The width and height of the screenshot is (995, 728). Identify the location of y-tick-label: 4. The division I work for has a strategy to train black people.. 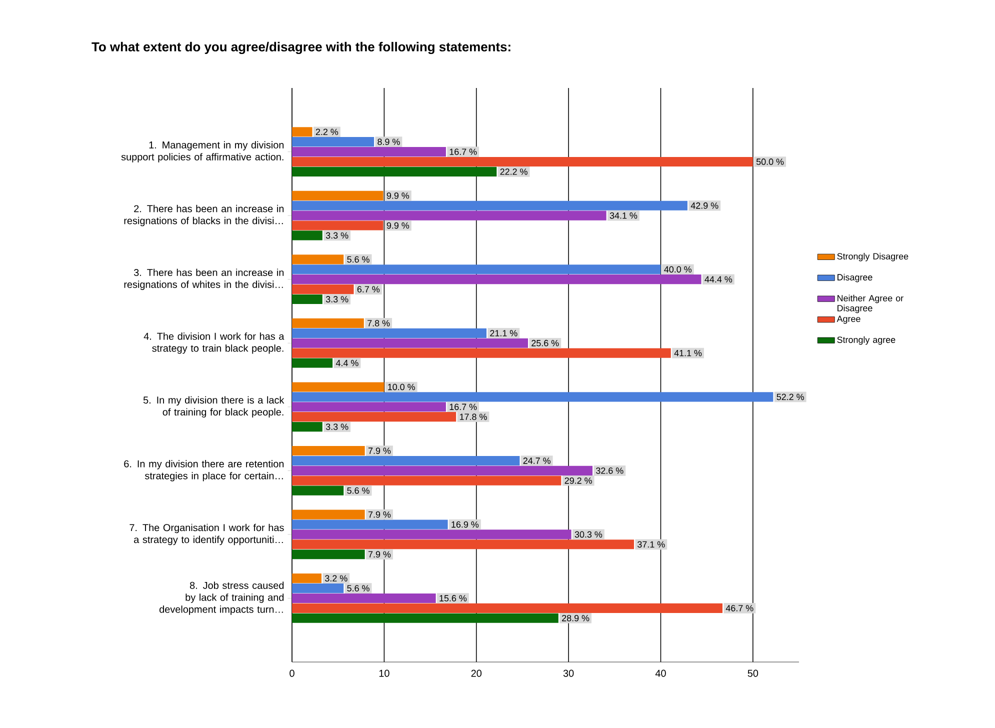
(214, 343).